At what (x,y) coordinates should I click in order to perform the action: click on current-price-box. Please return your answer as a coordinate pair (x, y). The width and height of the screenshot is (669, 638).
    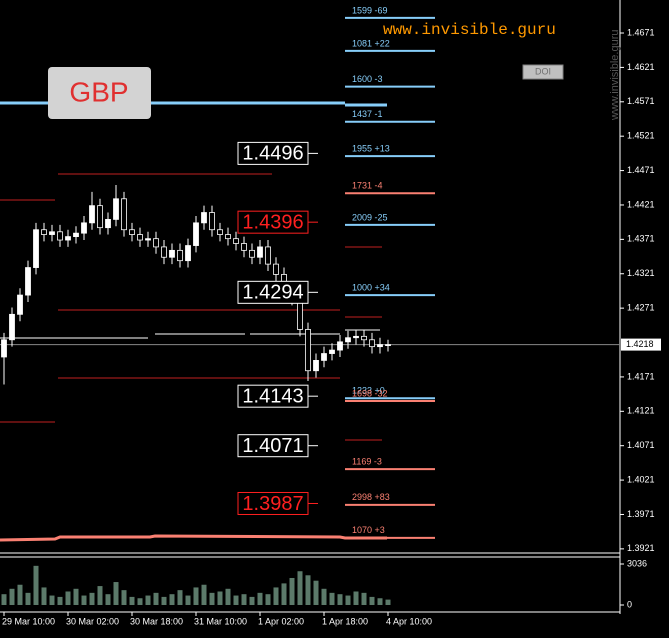
    Looking at the image, I should click on (641, 344).